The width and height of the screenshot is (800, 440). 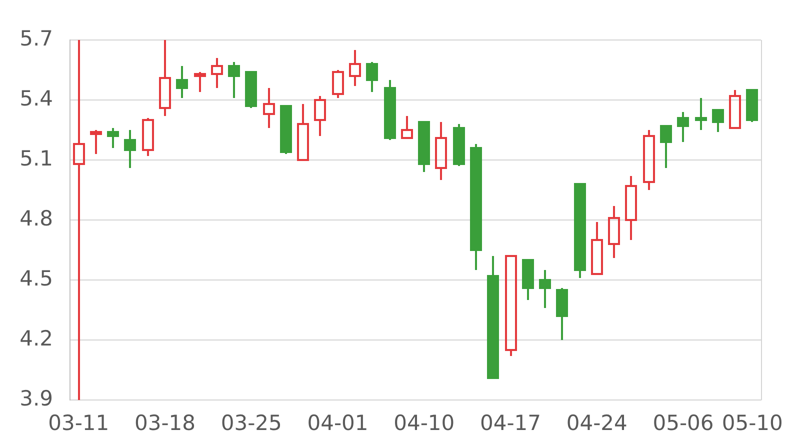 I want to click on x-tick-label: 05-10, so click(x=752, y=423).